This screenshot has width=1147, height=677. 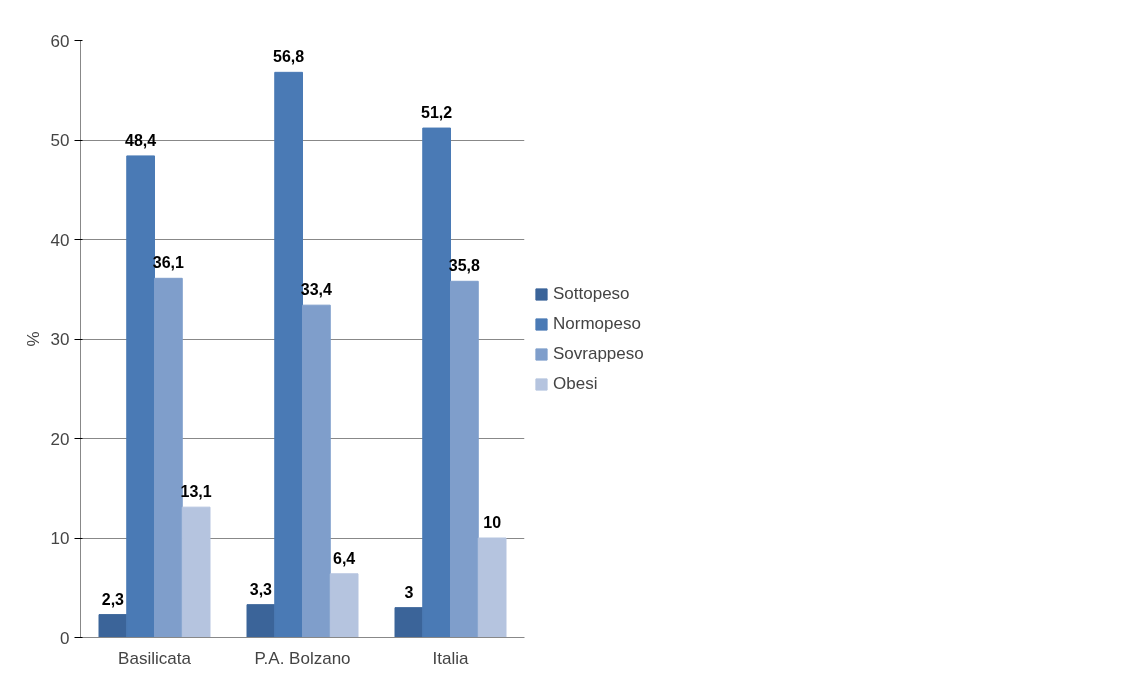 What do you see at coordinates (289, 57) in the screenshot?
I see `data-label: 56,8` at bounding box center [289, 57].